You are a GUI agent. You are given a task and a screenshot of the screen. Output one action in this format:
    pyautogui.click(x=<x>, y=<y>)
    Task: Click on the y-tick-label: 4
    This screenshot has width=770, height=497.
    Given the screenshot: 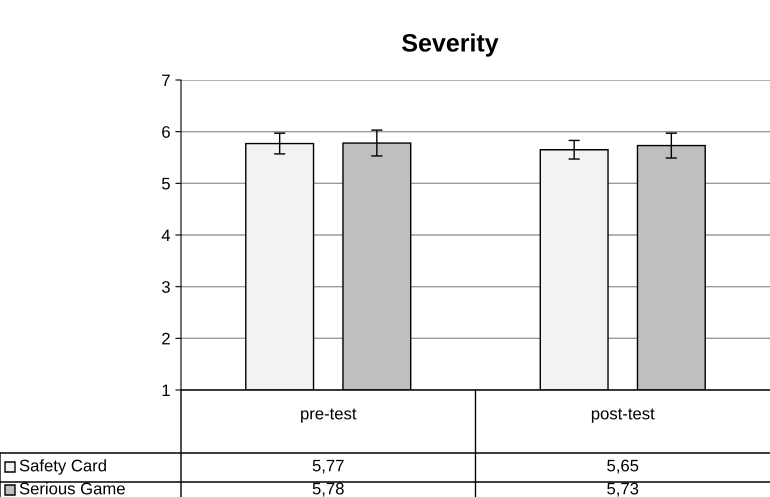 What is the action you would take?
    pyautogui.click(x=166, y=236)
    